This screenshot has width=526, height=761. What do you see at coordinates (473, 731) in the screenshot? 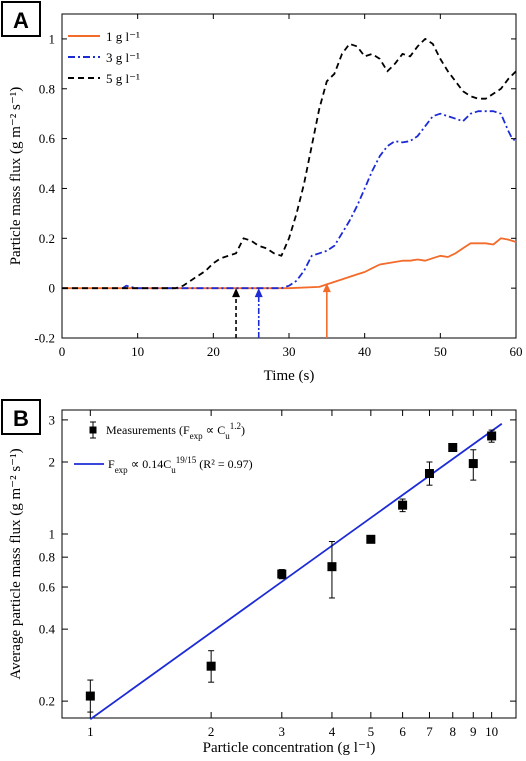
I see `x-tick-label: 9` at bounding box center [473, 731].